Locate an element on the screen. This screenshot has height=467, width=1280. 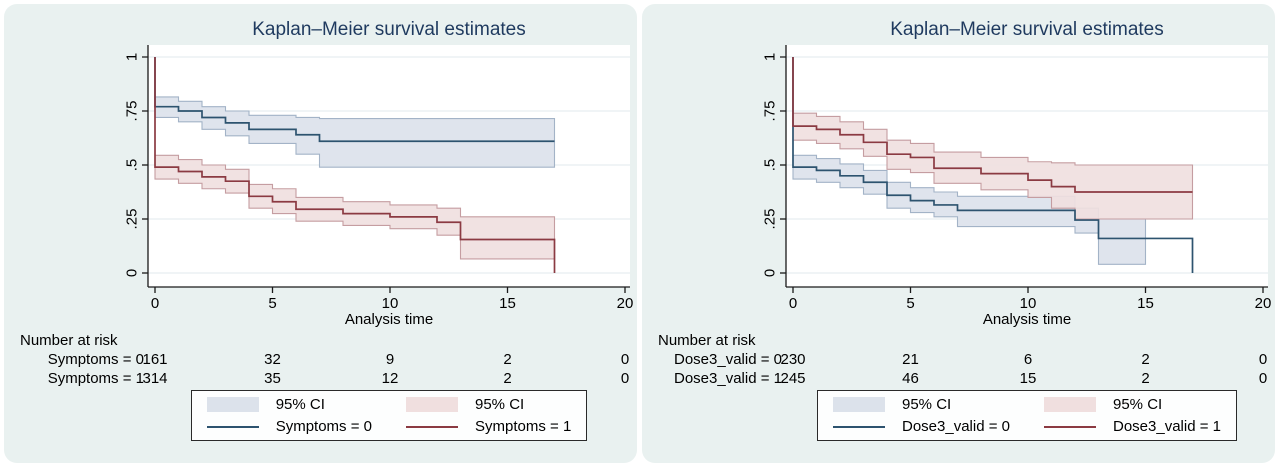
risk-row-value: 12 is located at coordinates (390, 378).